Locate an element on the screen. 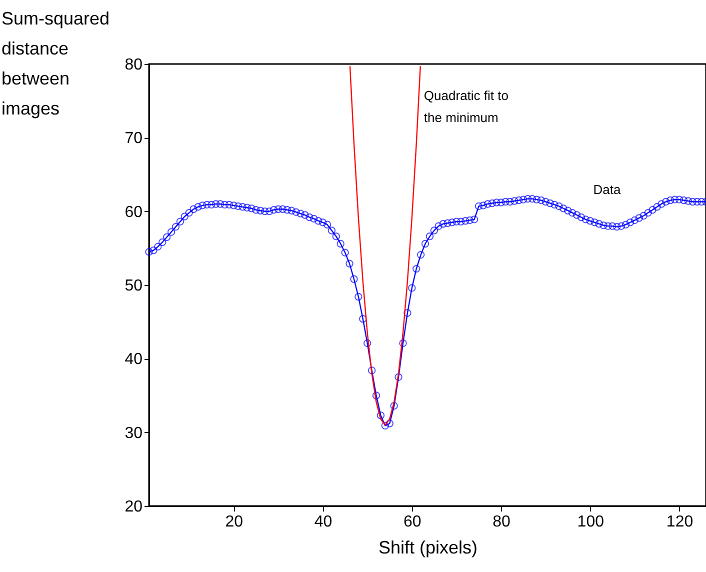 Image resolution: width=706 pixels, height=572 pixels. y-tick-label: 60 is located at coordinates (133, 212).